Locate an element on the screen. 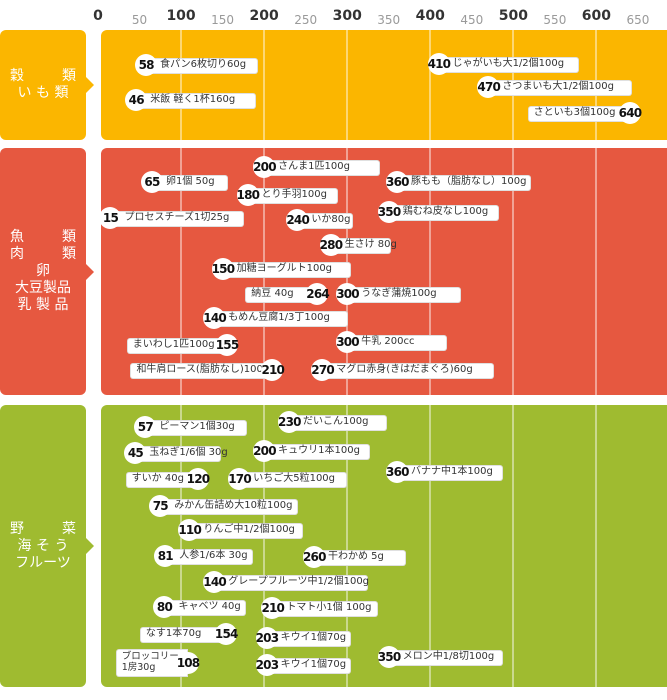 The height and width of the screenshot is (700, 667). group-label-grain: 穀 類い も 類 is located at coordinates (43, 85).